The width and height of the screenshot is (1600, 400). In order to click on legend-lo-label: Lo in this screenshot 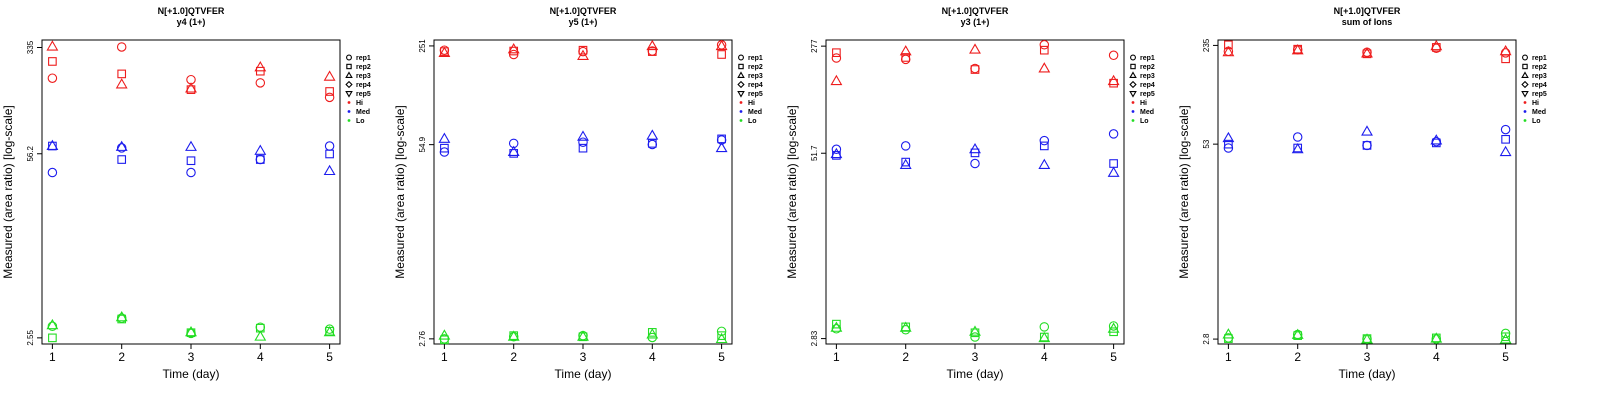, I will do `click(1536, 121)`.